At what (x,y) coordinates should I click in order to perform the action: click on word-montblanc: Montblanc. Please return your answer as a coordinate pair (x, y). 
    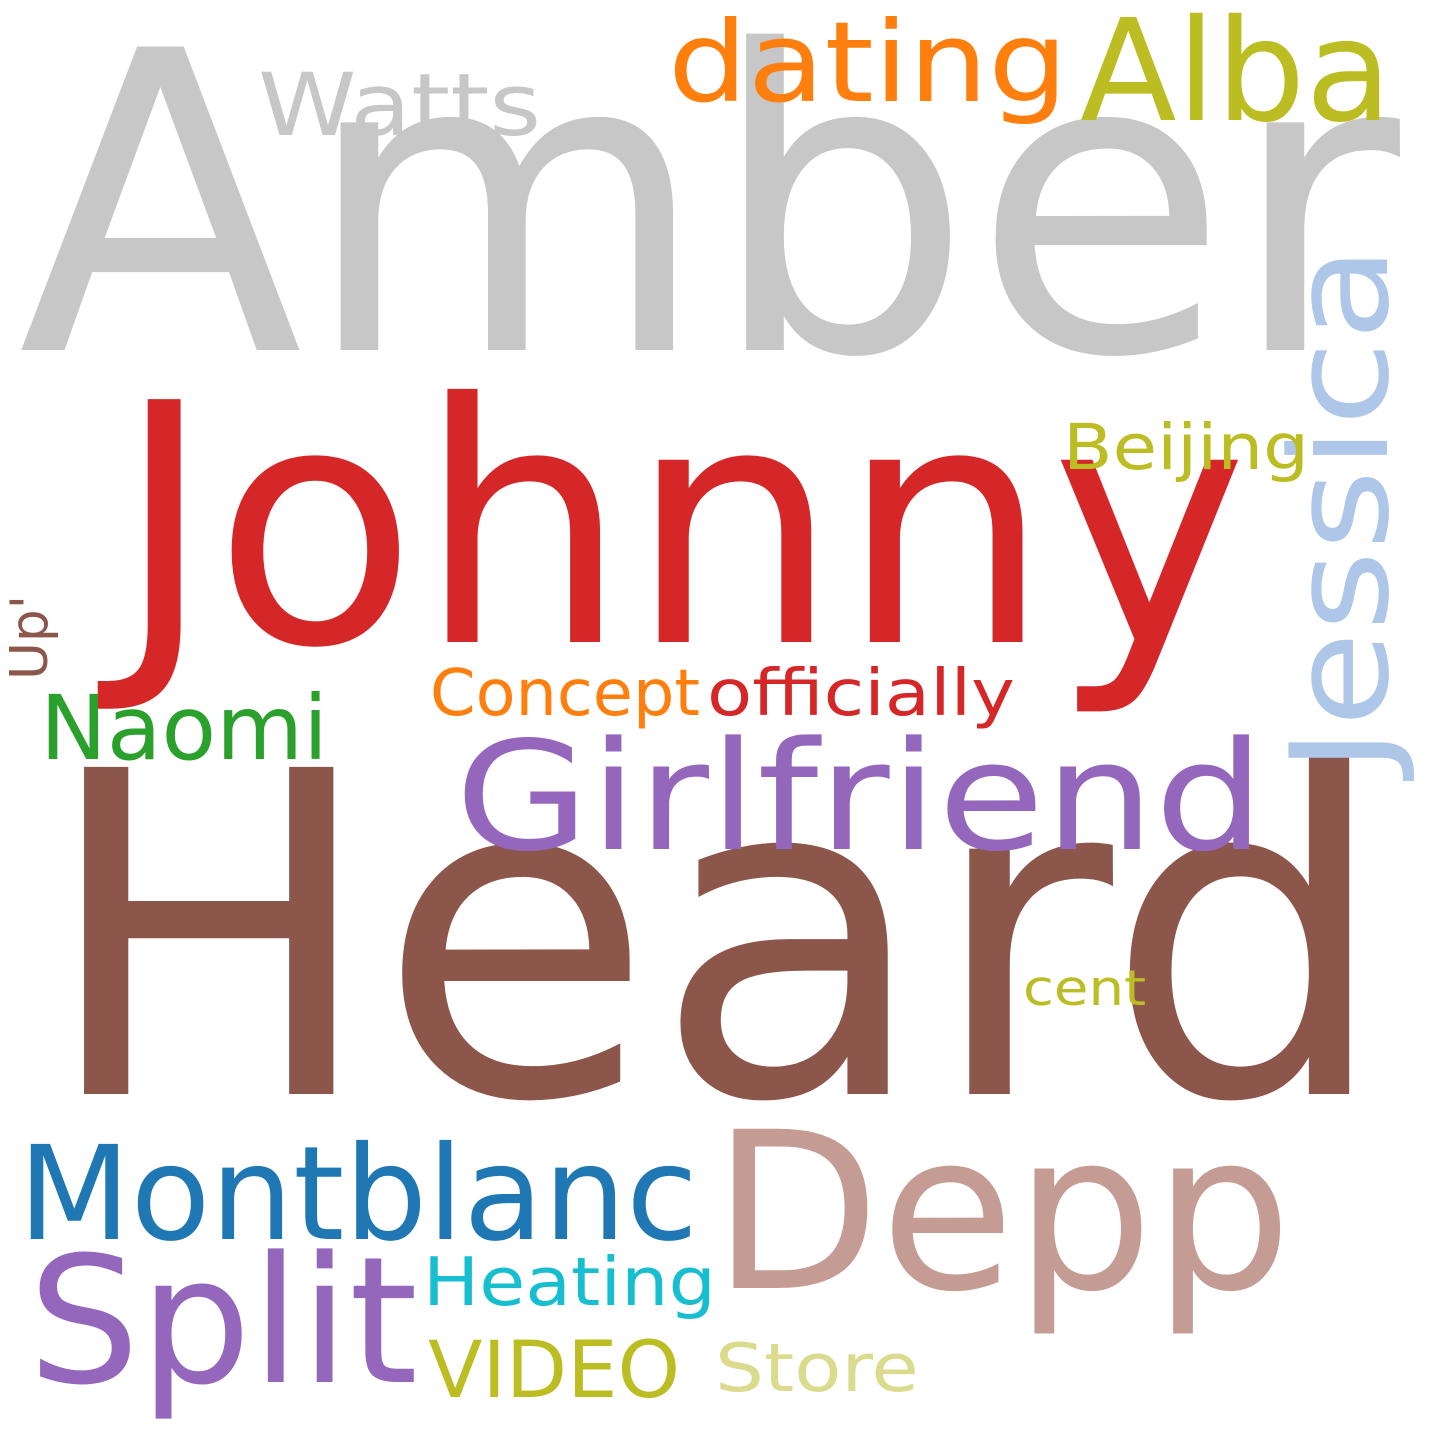
    Looking at the image, I should click on (358, 1193).